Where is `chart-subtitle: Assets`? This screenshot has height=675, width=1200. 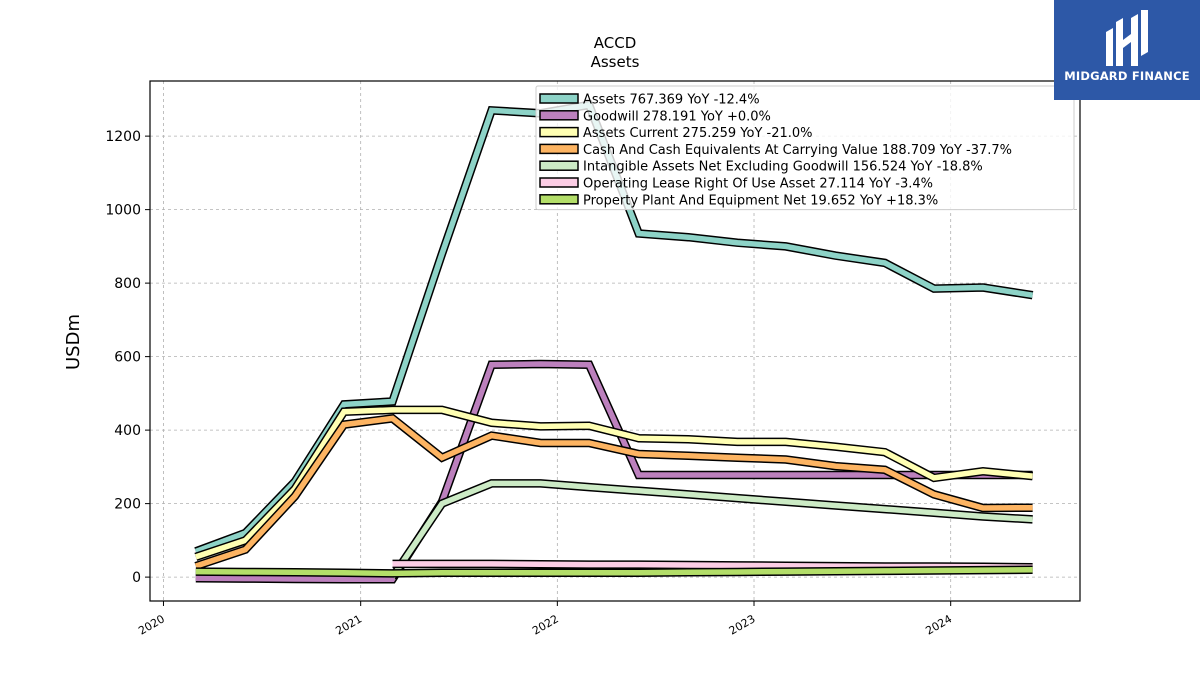
chart-subtitle: Assets is located at coordinates (615, 62).